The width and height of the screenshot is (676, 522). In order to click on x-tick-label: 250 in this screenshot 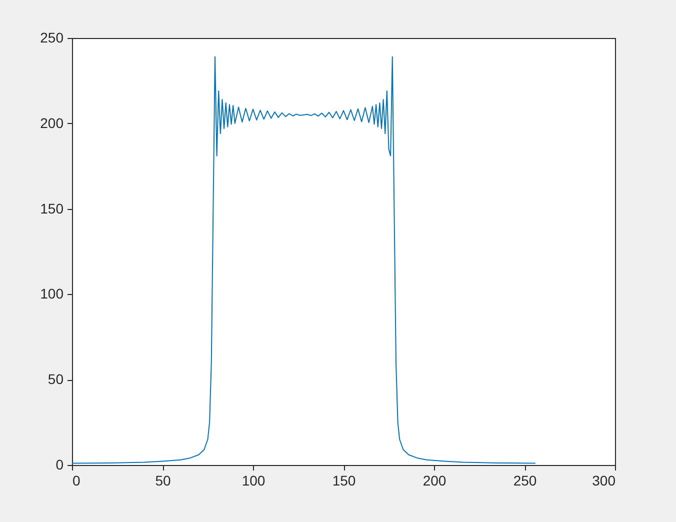, I will do `click(525, 480)`.